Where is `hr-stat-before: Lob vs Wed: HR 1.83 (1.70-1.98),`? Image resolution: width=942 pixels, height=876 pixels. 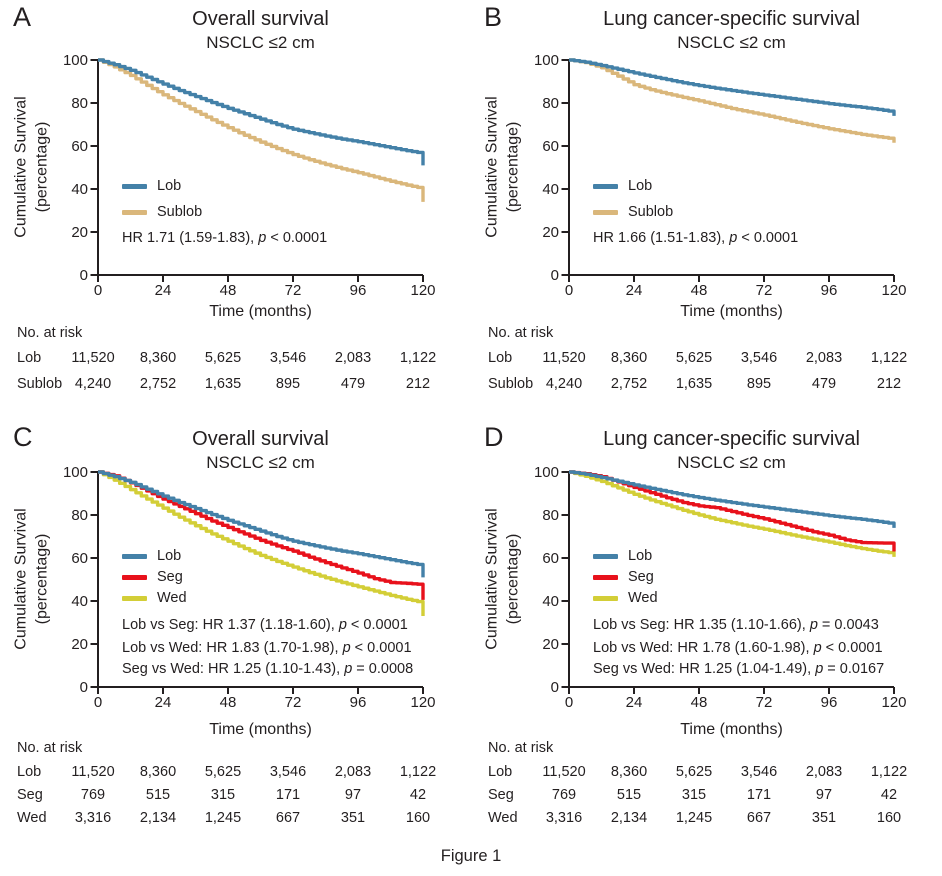
hr-stat-before: Lob vs Wed: HR 1.83 (1.70-1.98), is located at coordinates (232, 648).